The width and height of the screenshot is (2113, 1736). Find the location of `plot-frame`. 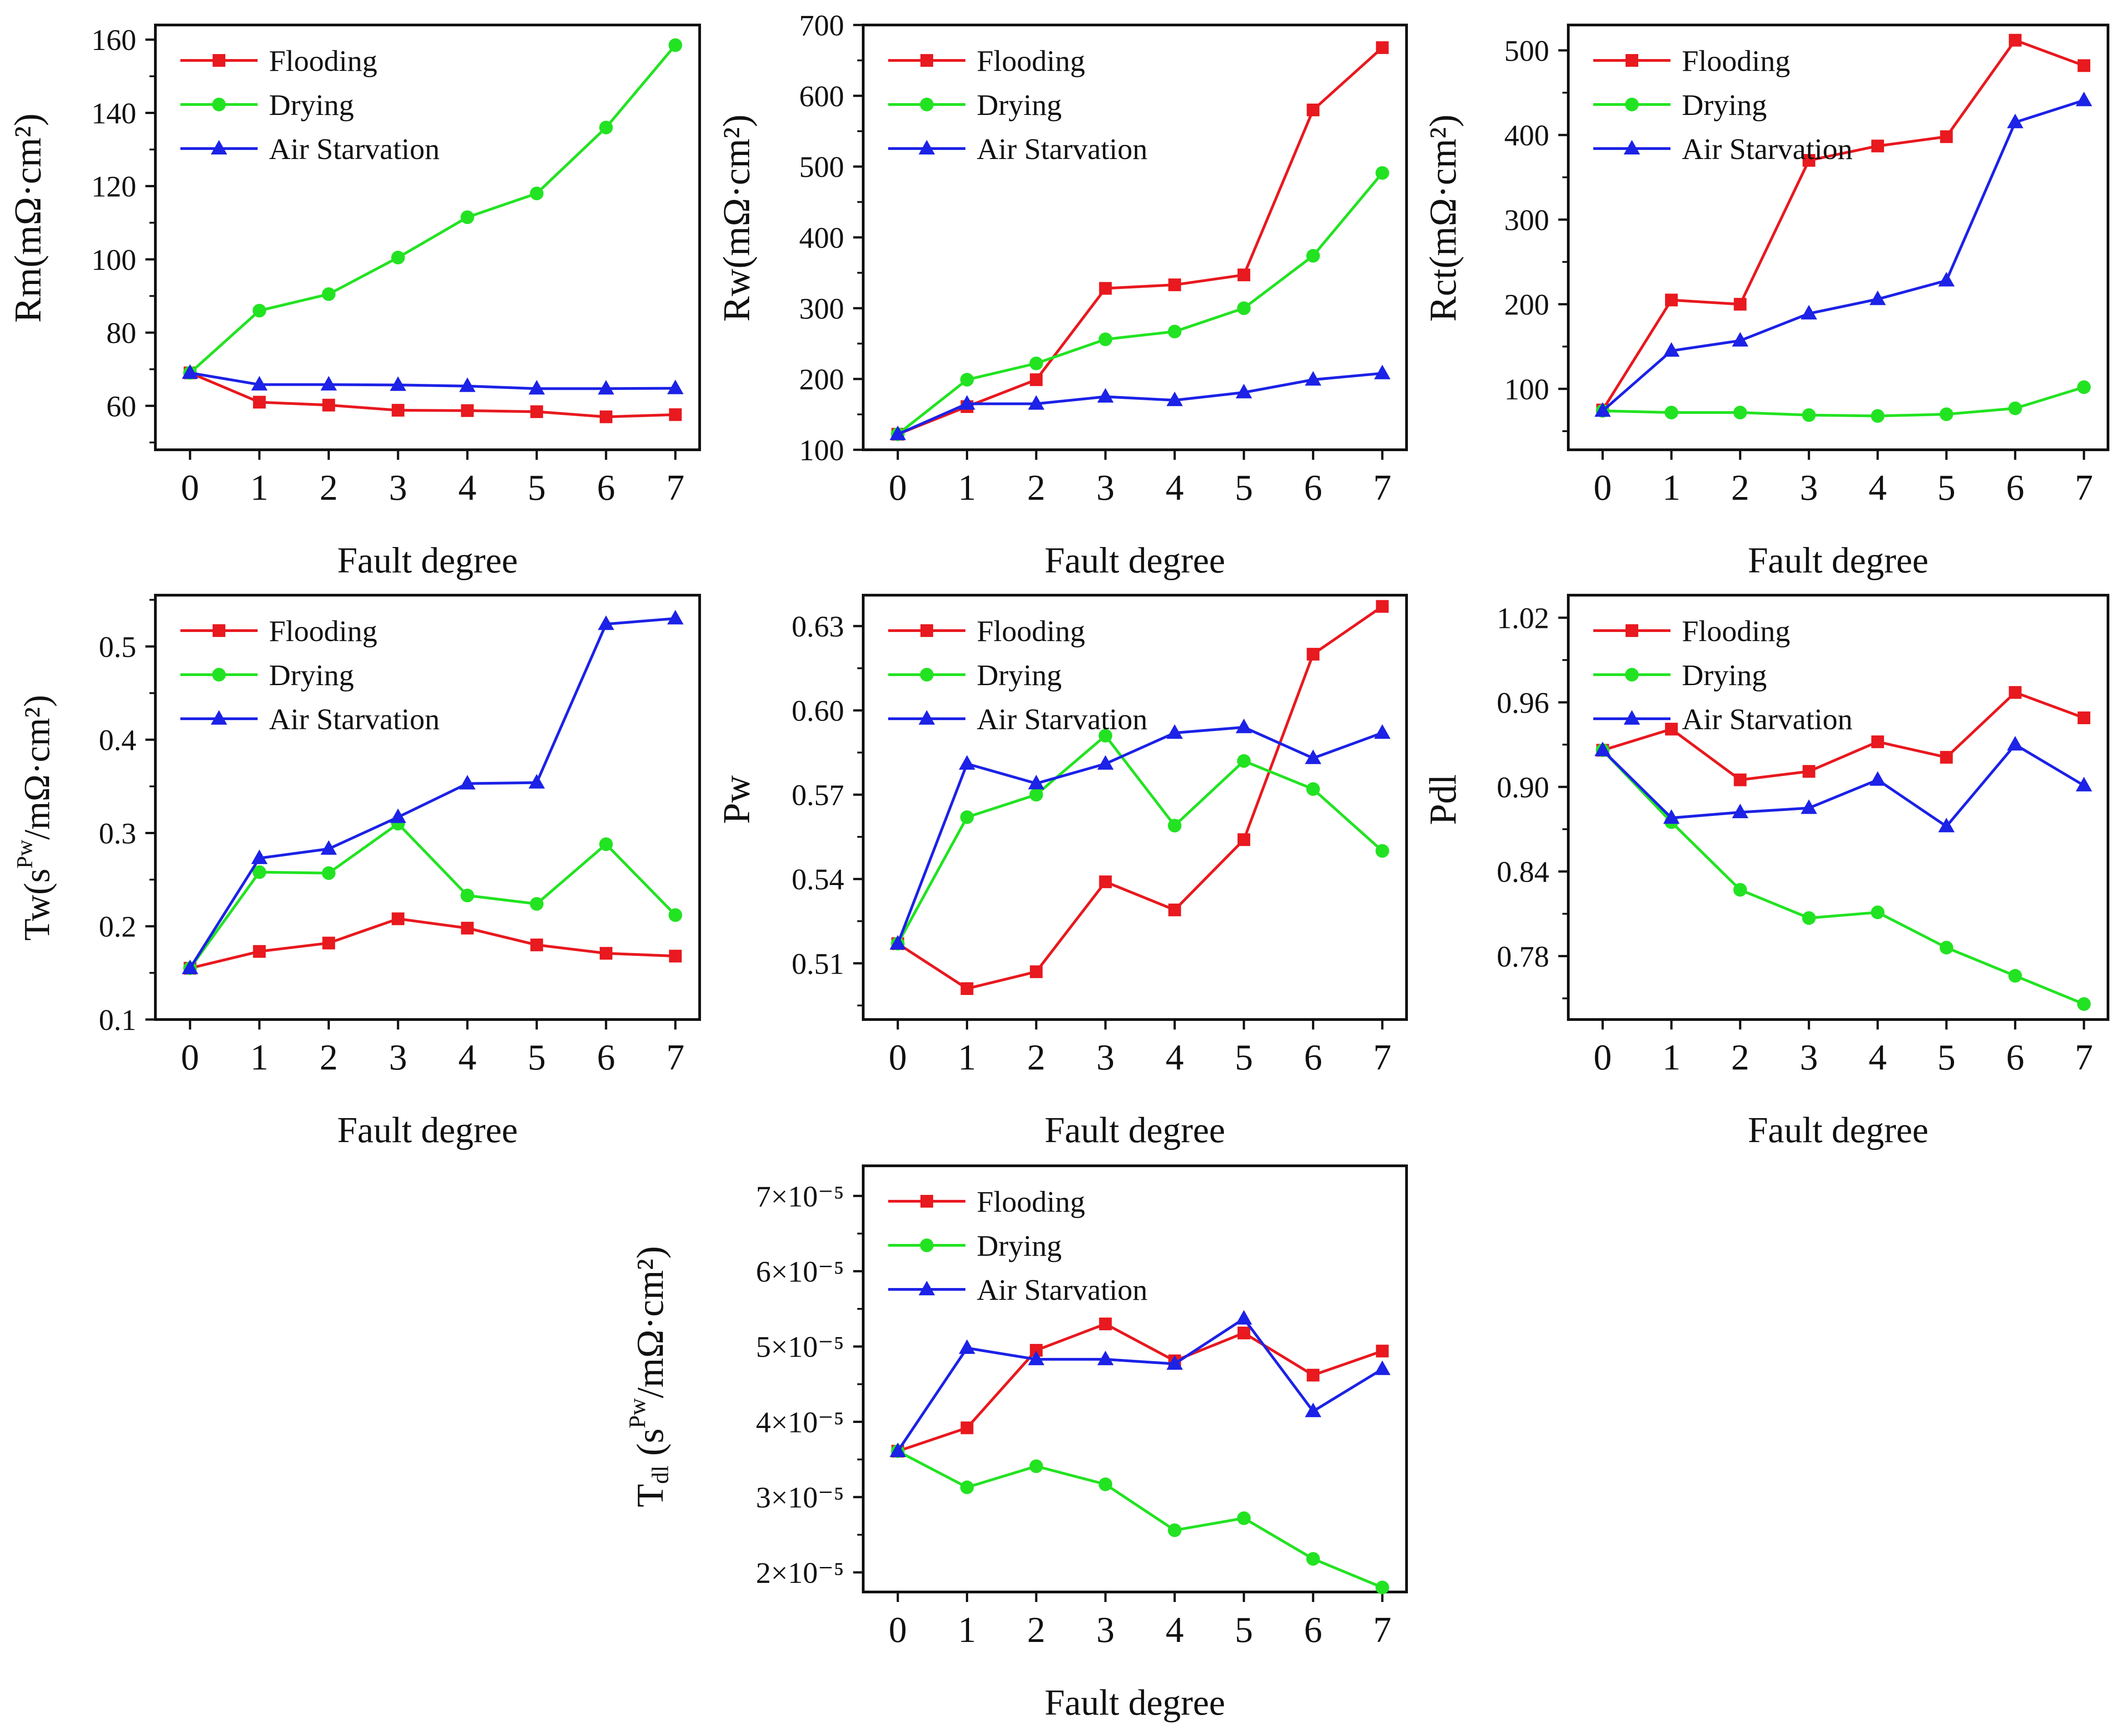

plot-frame is located at coordinates (428, 237).